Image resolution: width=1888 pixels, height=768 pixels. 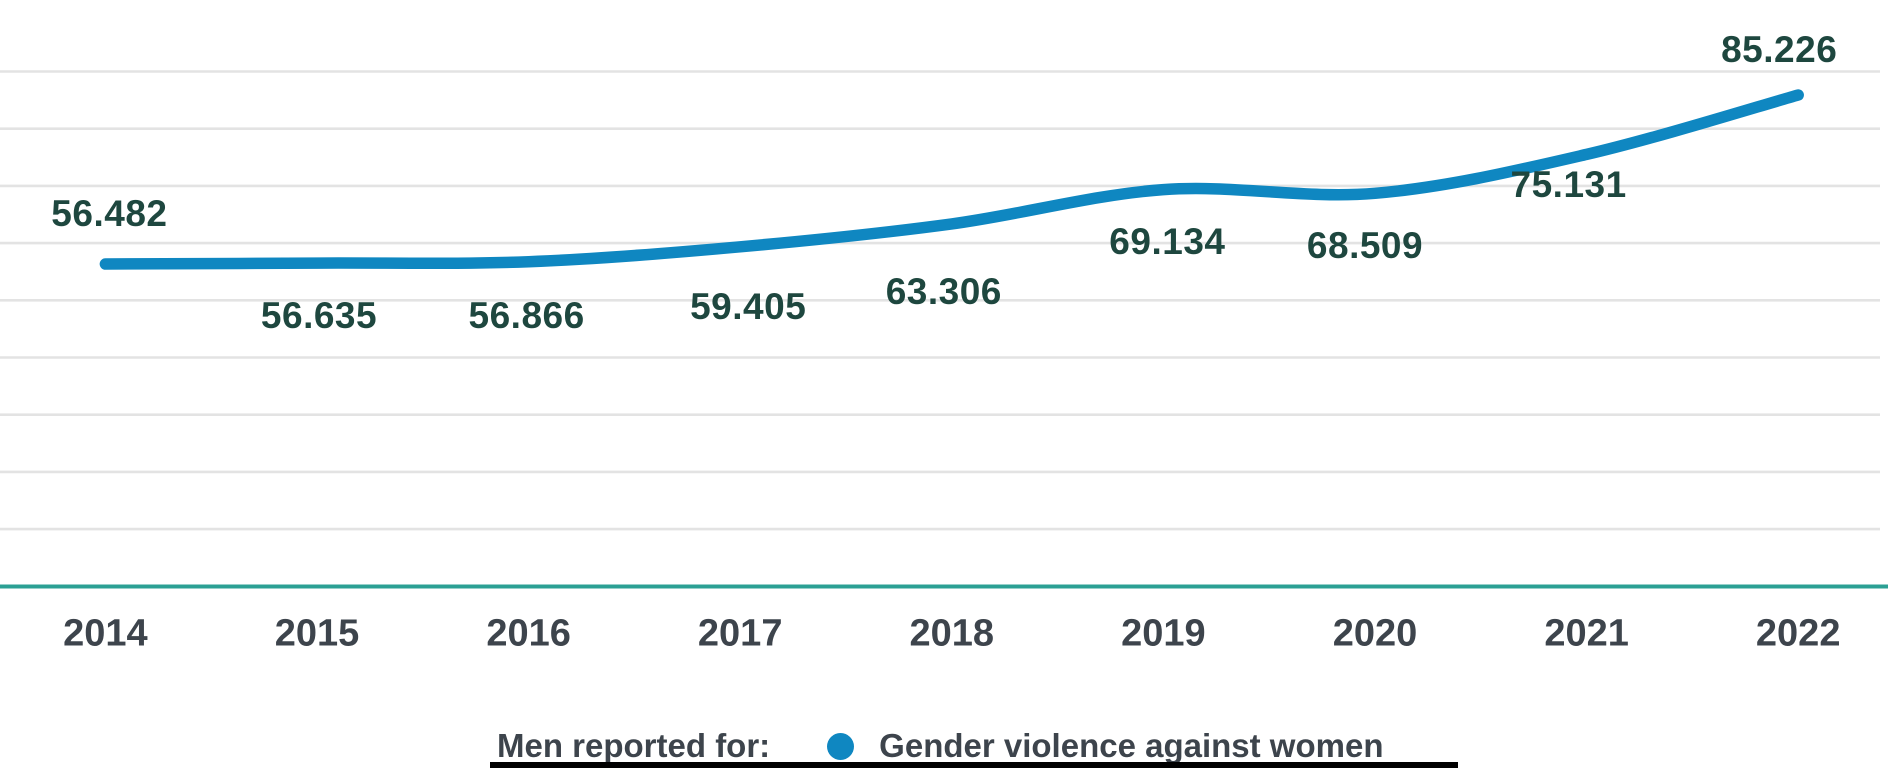 I want to click on legend-marker-dot, so click(x=841, y=746).